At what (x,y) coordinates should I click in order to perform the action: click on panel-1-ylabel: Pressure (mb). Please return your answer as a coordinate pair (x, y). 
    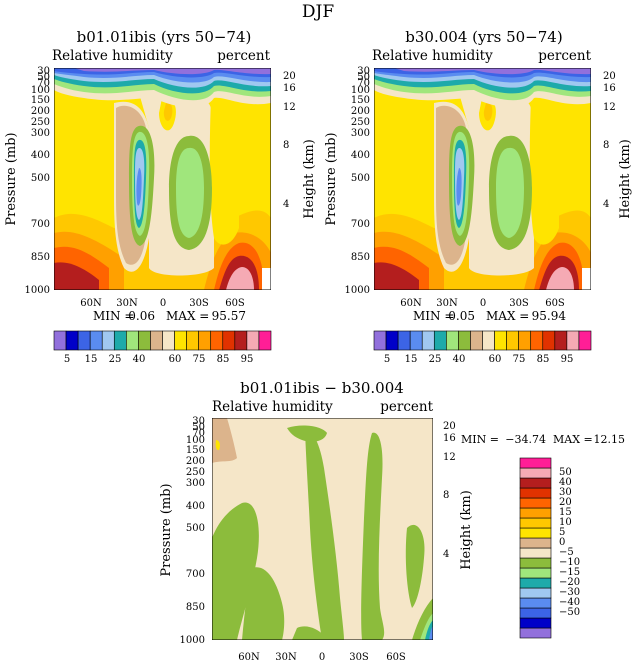
    Looking at the image, I should click on (11, 178).